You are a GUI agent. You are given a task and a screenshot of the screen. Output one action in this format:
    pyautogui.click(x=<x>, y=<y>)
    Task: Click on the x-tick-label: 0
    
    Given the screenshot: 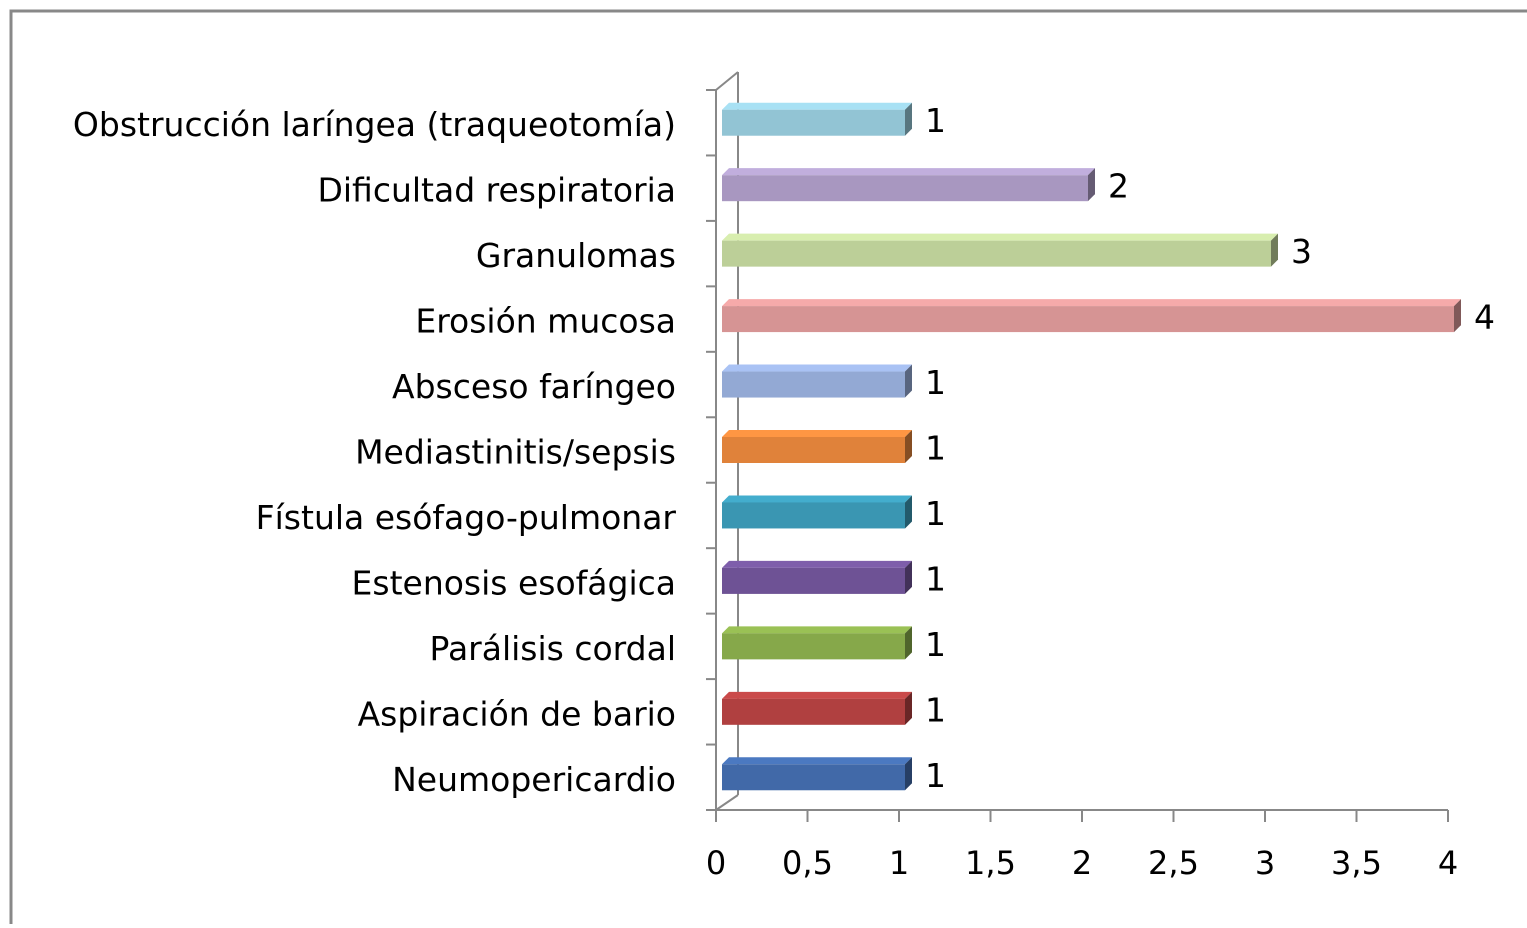 What is the action you would take?
    pyautogui.click(x=716, y=863)
    